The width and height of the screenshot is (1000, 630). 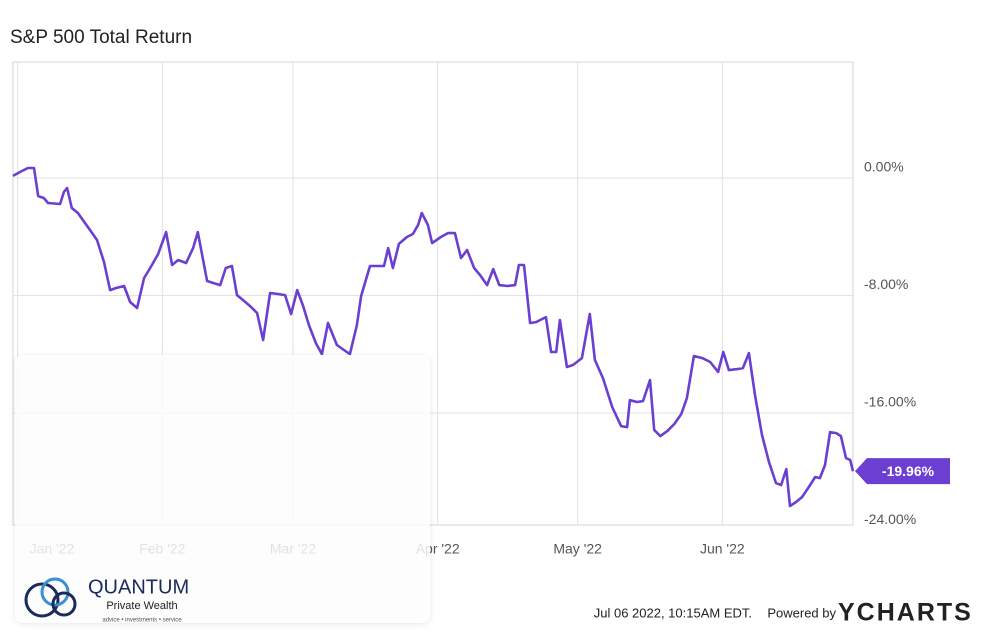 I want to click on value-label-box, so click(x=902, y=471).